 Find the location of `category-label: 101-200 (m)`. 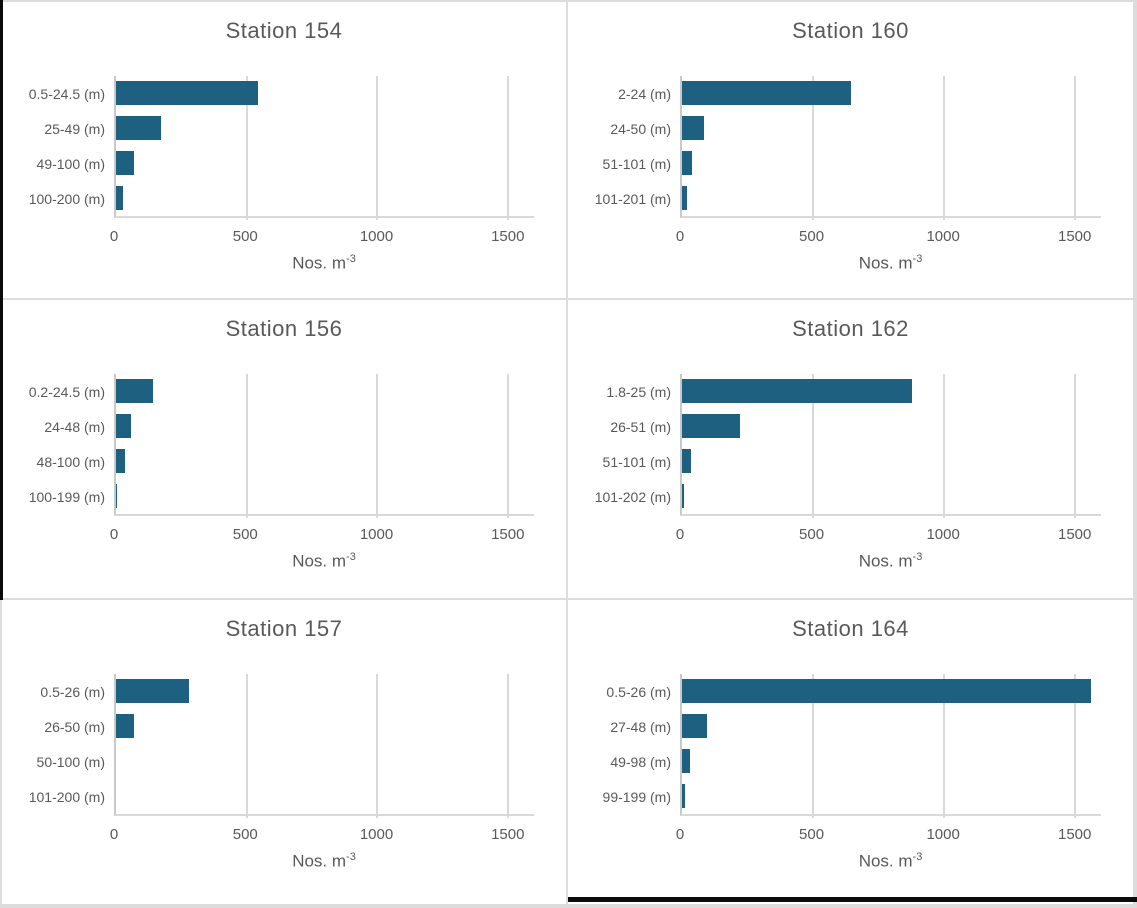

category-label: 101-200 (m) is located at coordinates (66, 796).